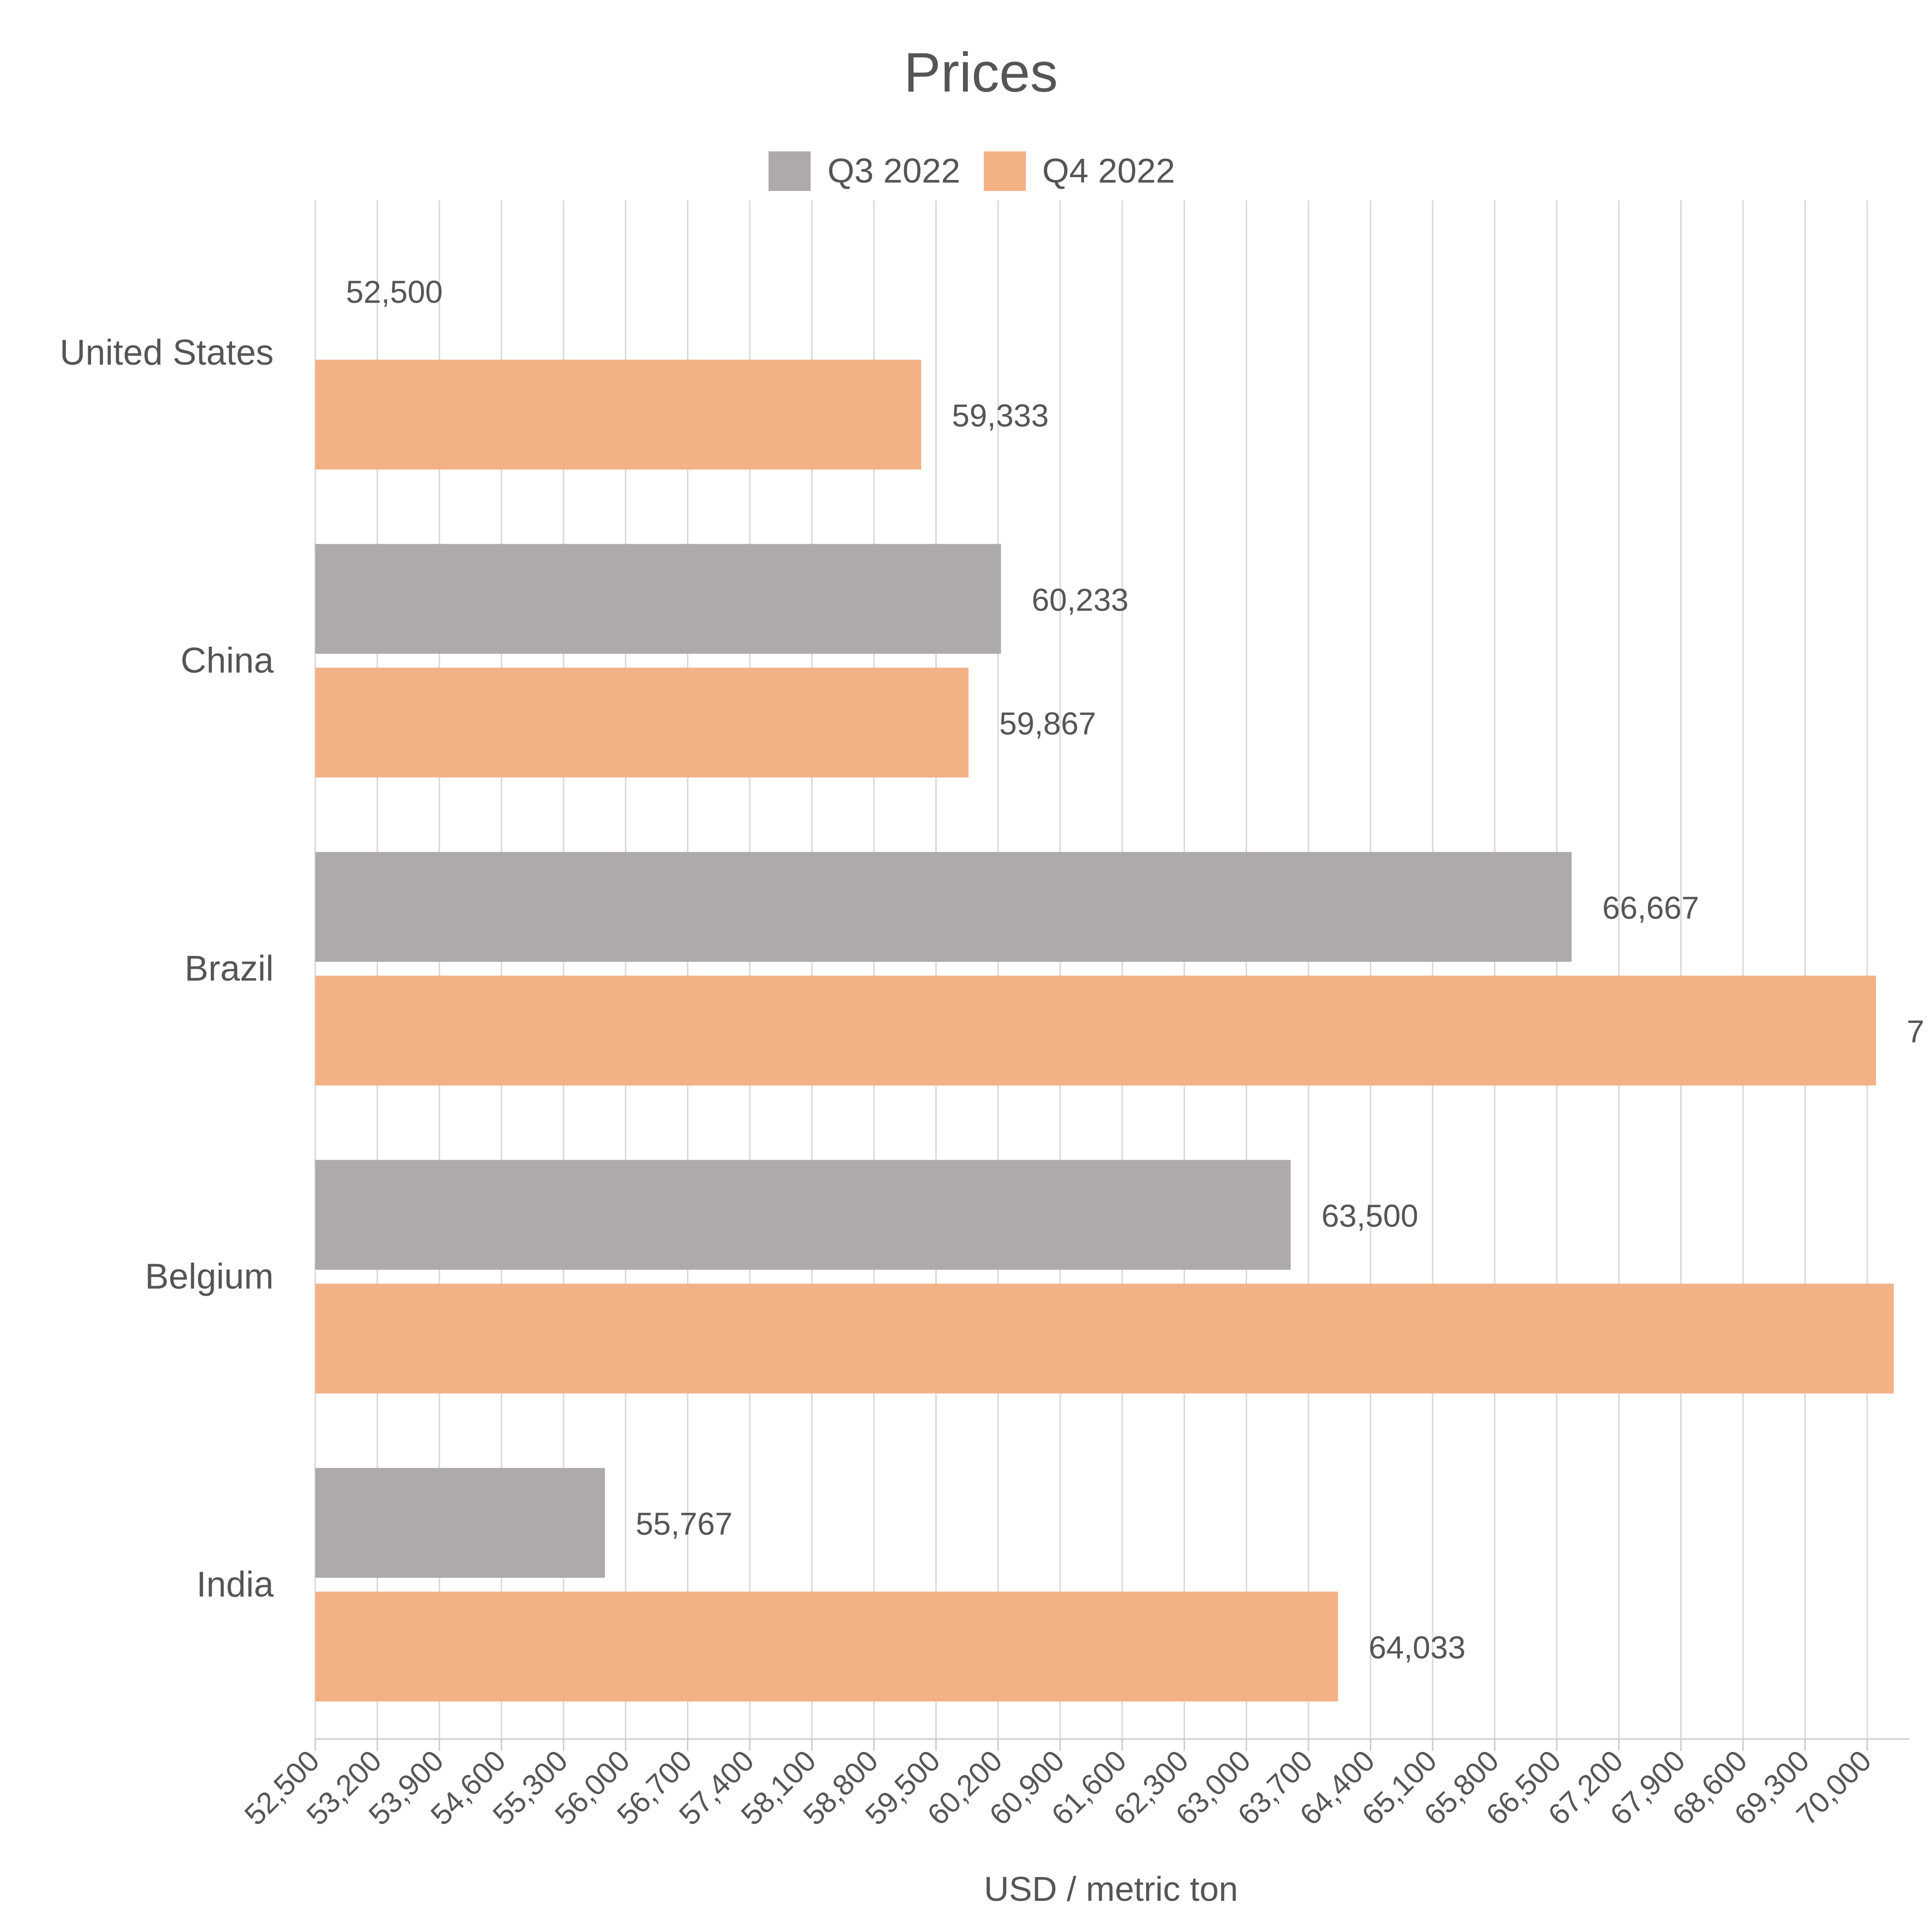  What do you see at coordinates (1370, 1216) in the screenshot?
I see `data-label: 63,500` at bounding box center [1370, 1216].